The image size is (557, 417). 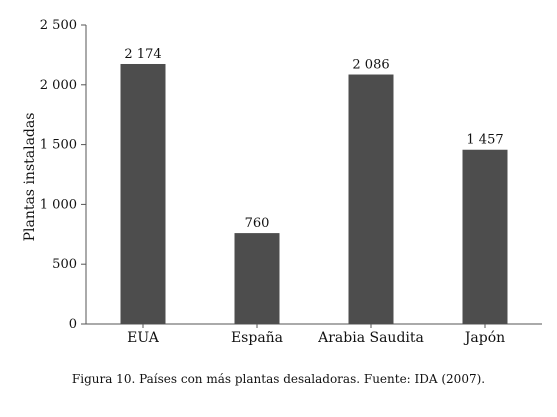 What do you see at coordinates (58, 145) in the screenshot?
I see `y-tick-label: 1 500` at bounding box center [58, 145].